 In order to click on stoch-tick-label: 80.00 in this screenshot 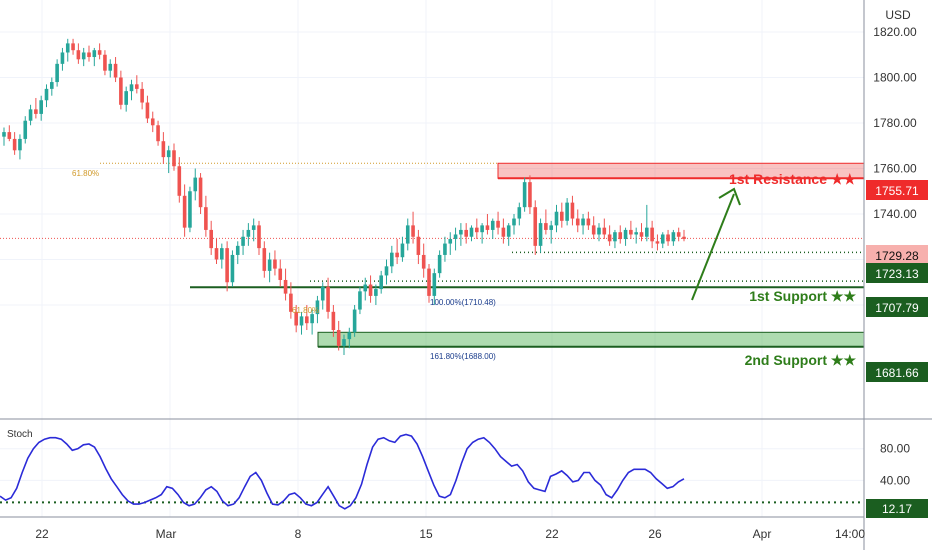, I will do `click(895, 449)`.